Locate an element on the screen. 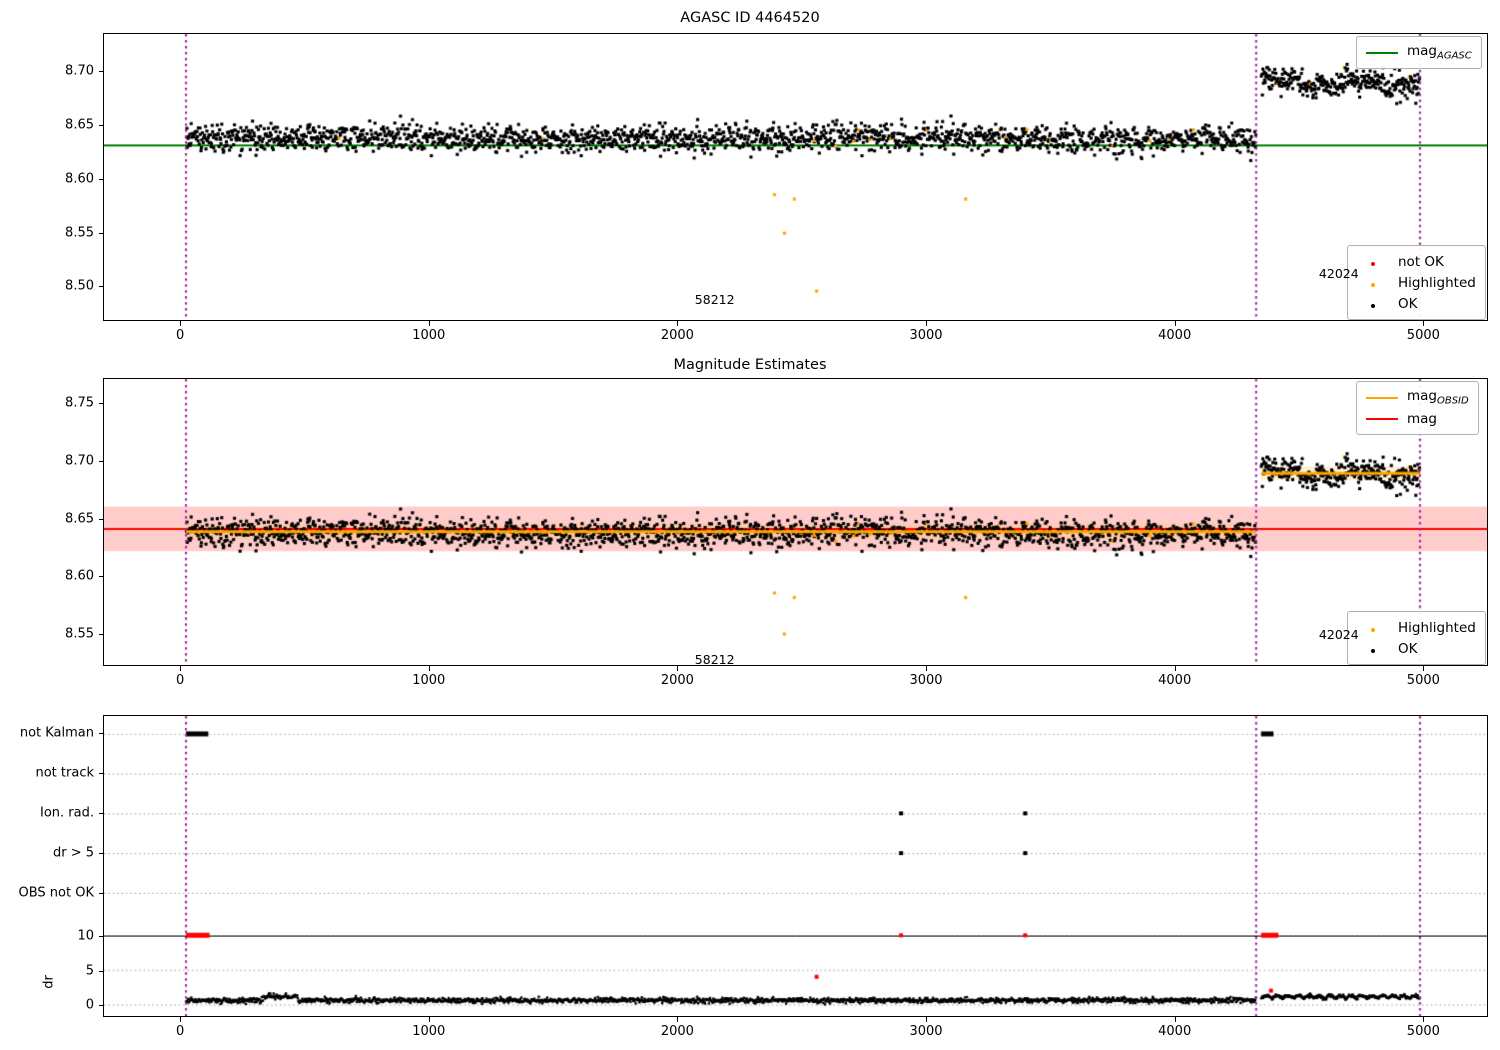 The height and width of the screenshot is (1050, 1500). panel2-title: Magnitude Estimates is located at coordinates (750, 365).